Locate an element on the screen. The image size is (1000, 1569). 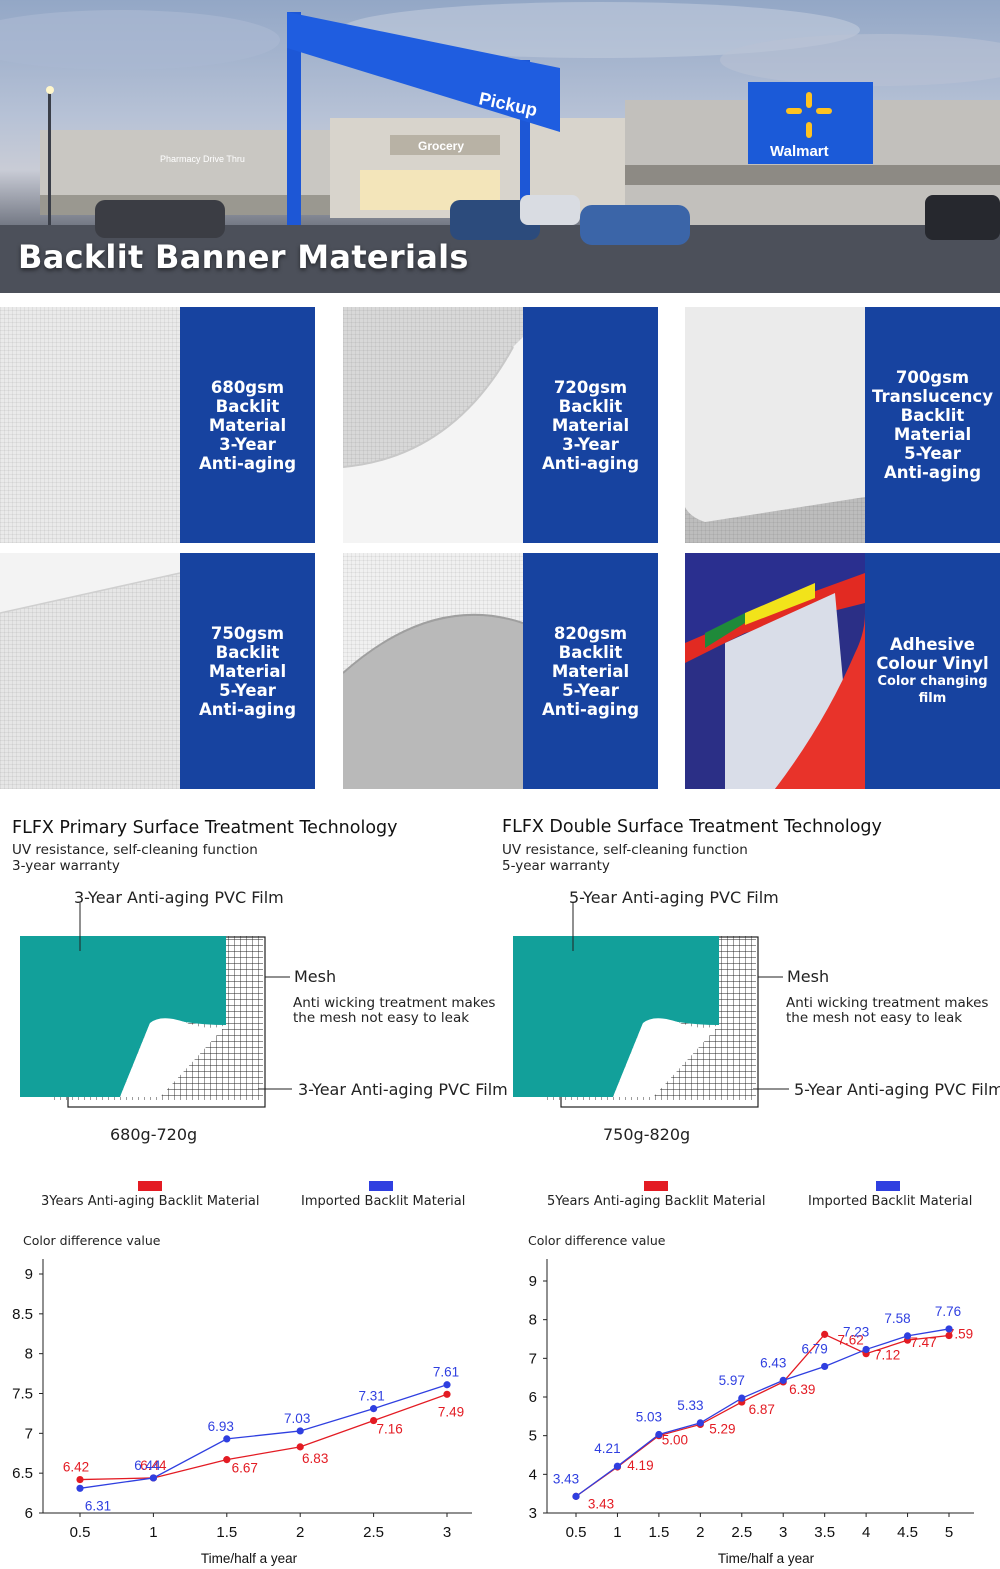
material-curl-image is located at coordinates (433, 440).